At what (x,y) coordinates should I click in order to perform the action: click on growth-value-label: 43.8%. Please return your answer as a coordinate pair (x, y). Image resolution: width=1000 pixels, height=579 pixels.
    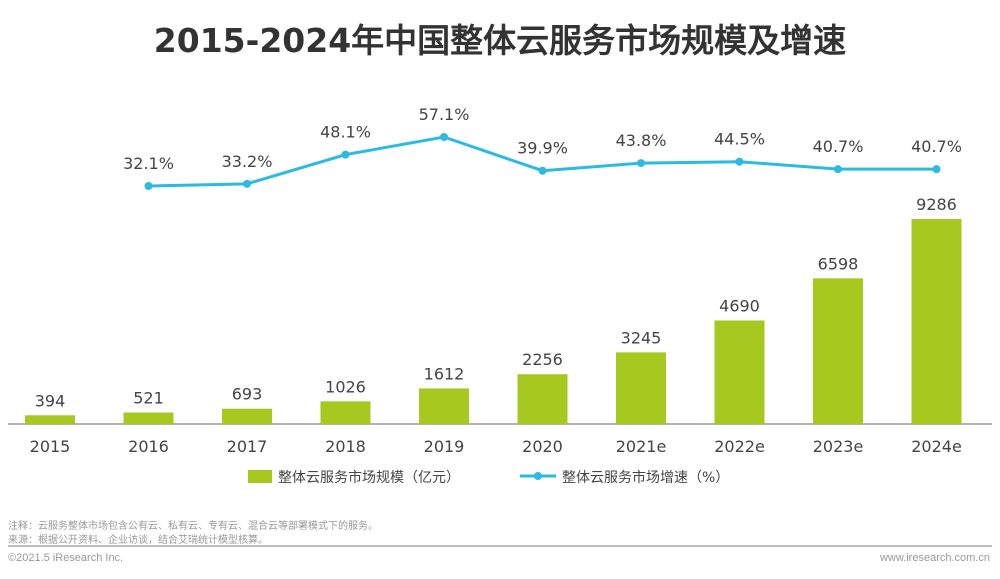
    Looking at the image, I should click on (641, 140).